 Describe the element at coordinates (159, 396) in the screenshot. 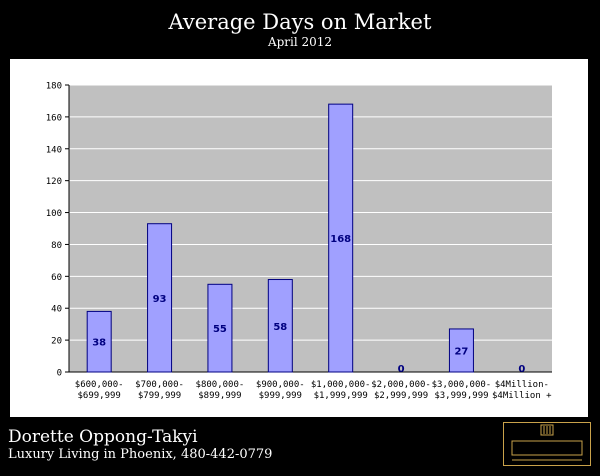

I see `x-tick-label: $799,999` at that location.